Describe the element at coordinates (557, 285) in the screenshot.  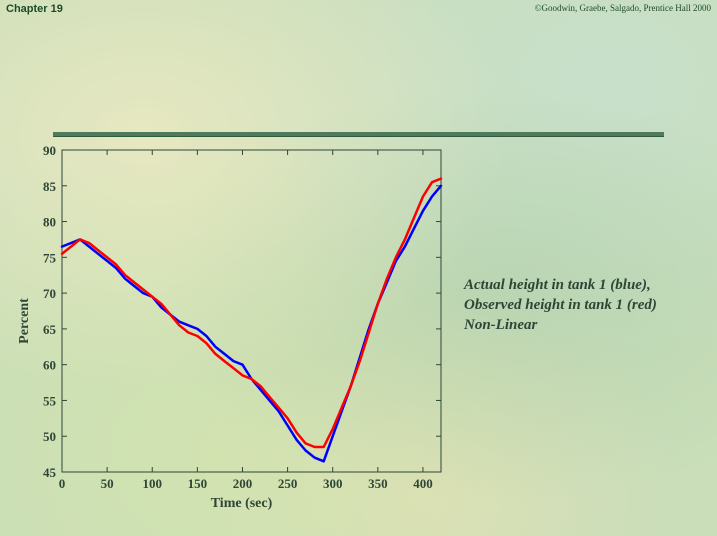
I see `caption-line-1: Actual height in tank 1 (blue),` at that location.